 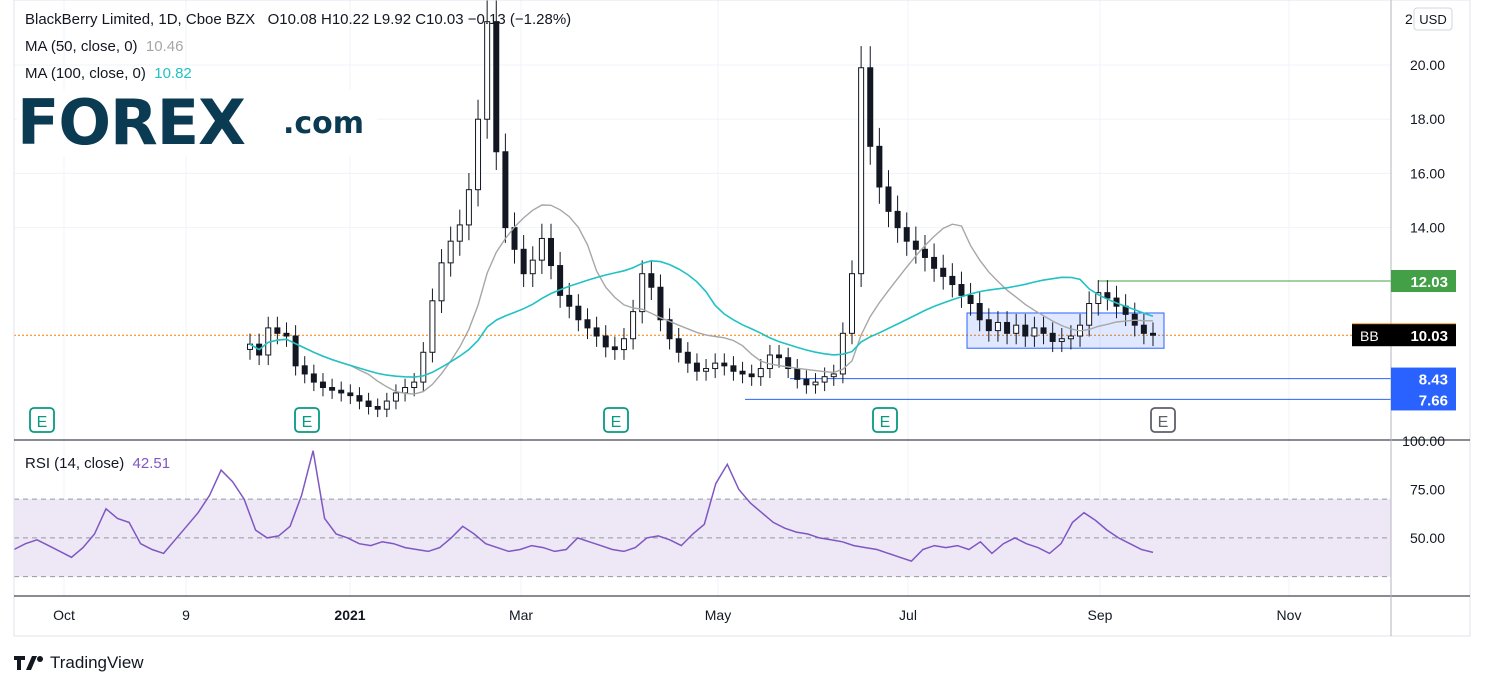 I want to click on x-tick-label: Oct, so click(x=64, y=615).